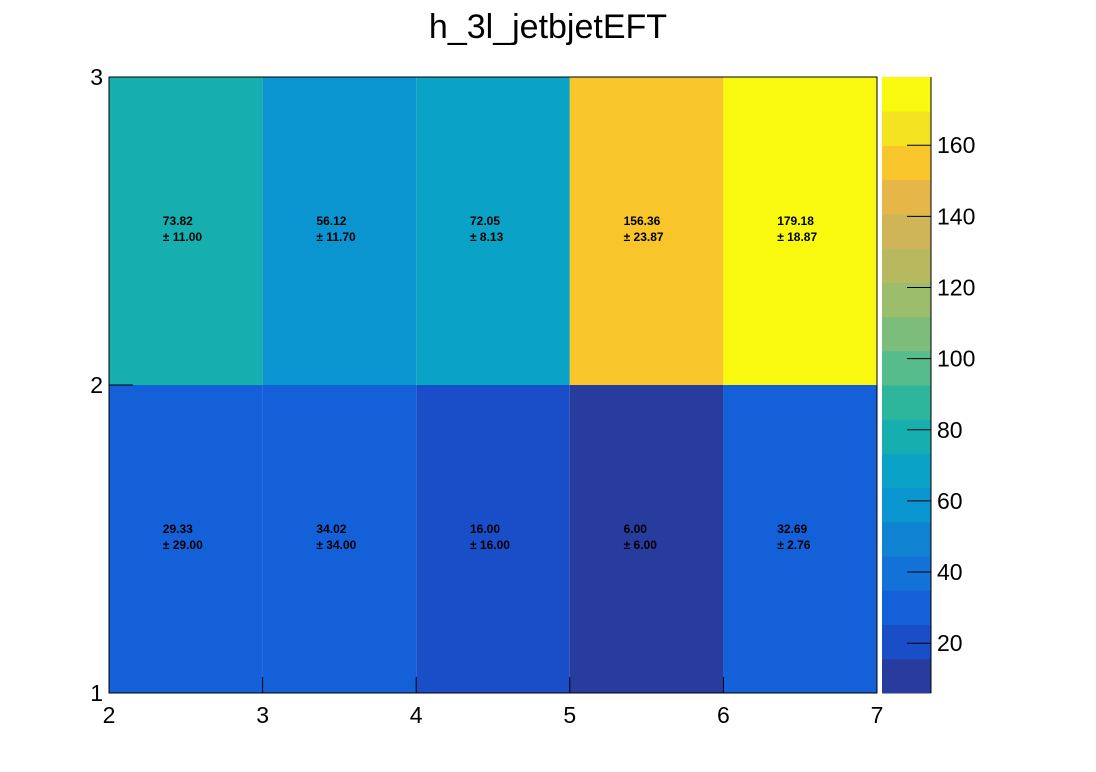 The height and width of the screenshot is (772, 1096). I want to click on x-tick-label: 2, so click(109, 715).